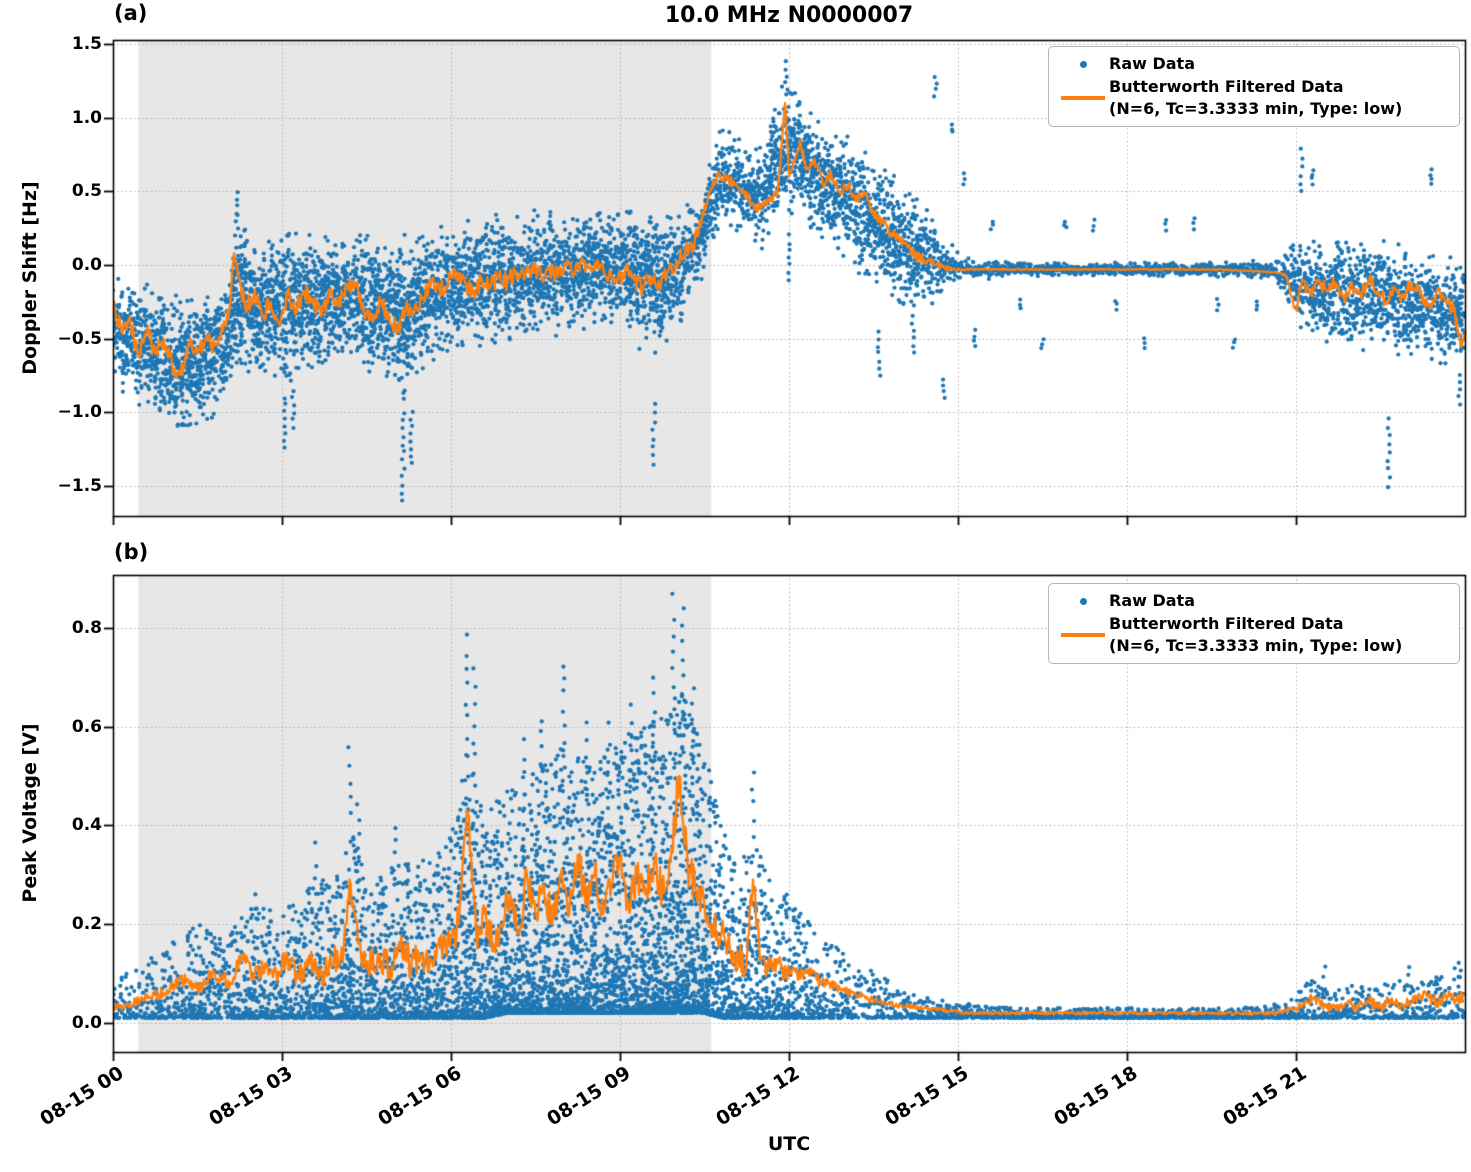  What do you see at coordinates (131, 552) in the screenshot?
I see `panel-b-label: (b)` at bounding box center [131, 552].